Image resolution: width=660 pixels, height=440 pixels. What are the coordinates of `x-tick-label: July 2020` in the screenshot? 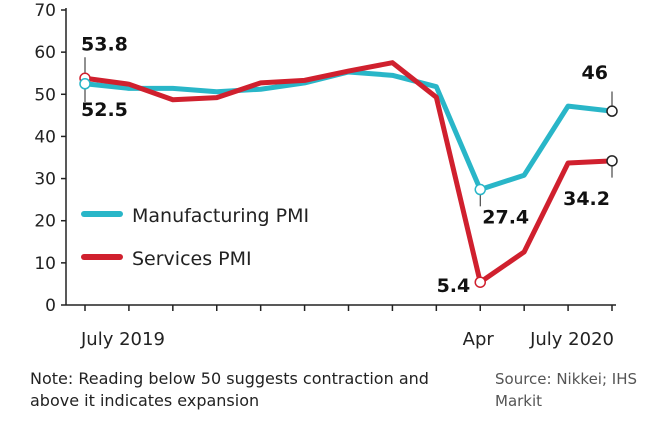 It's located at (571, 339).